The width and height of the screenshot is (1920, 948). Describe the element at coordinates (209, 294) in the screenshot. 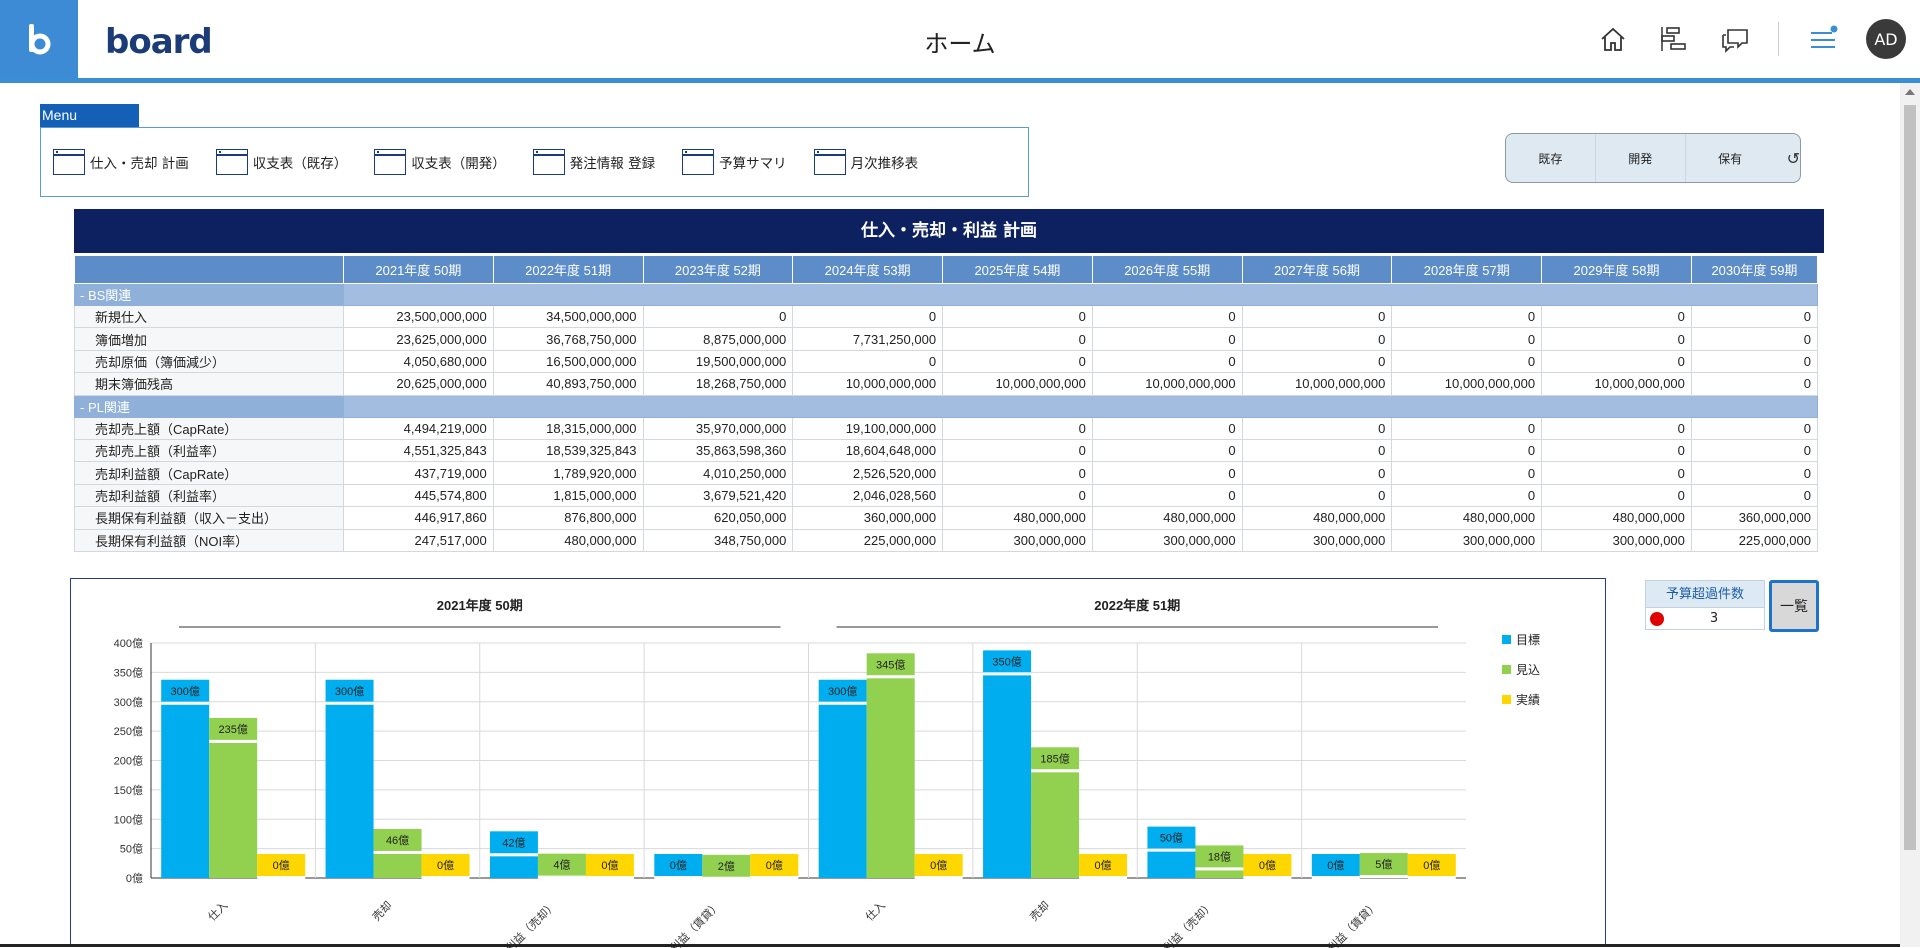

I see `group-label: - BS関連` at that location.